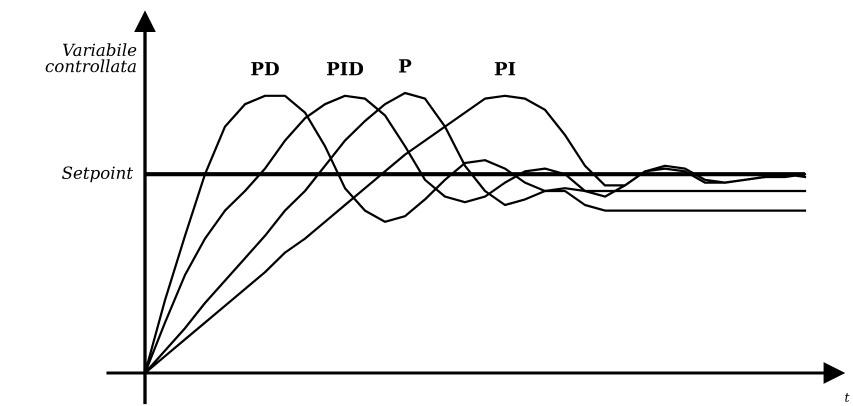 This screenshot has width=853, height=406. Describe the element at coordinates (91, 57) in the screenshot. I see `y-axis-title: Variabile controllata` at that location.